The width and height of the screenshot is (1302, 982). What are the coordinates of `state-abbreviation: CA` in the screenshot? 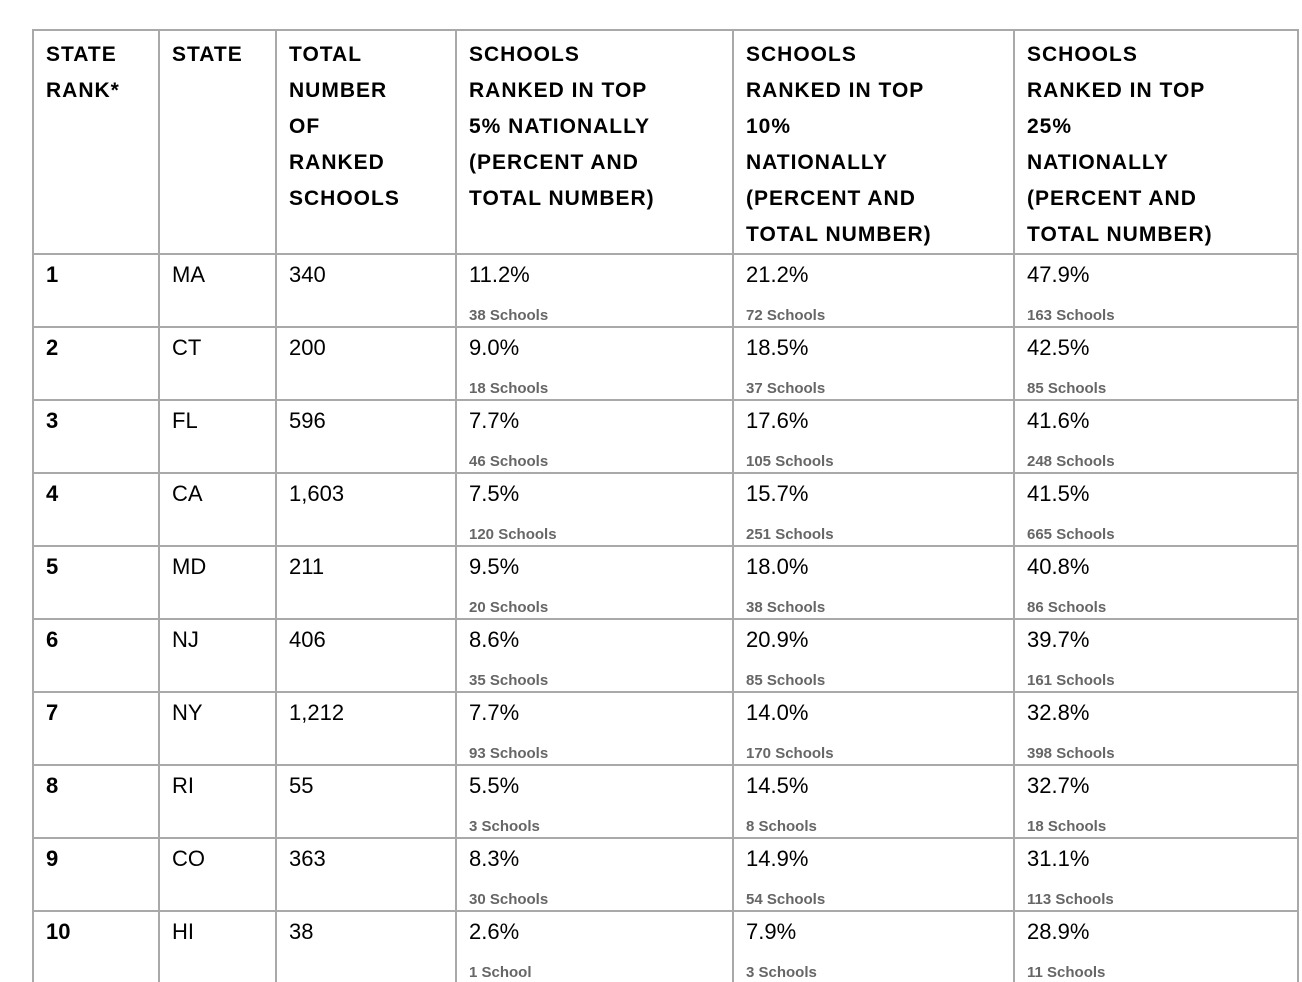 It's located at (187, 493).